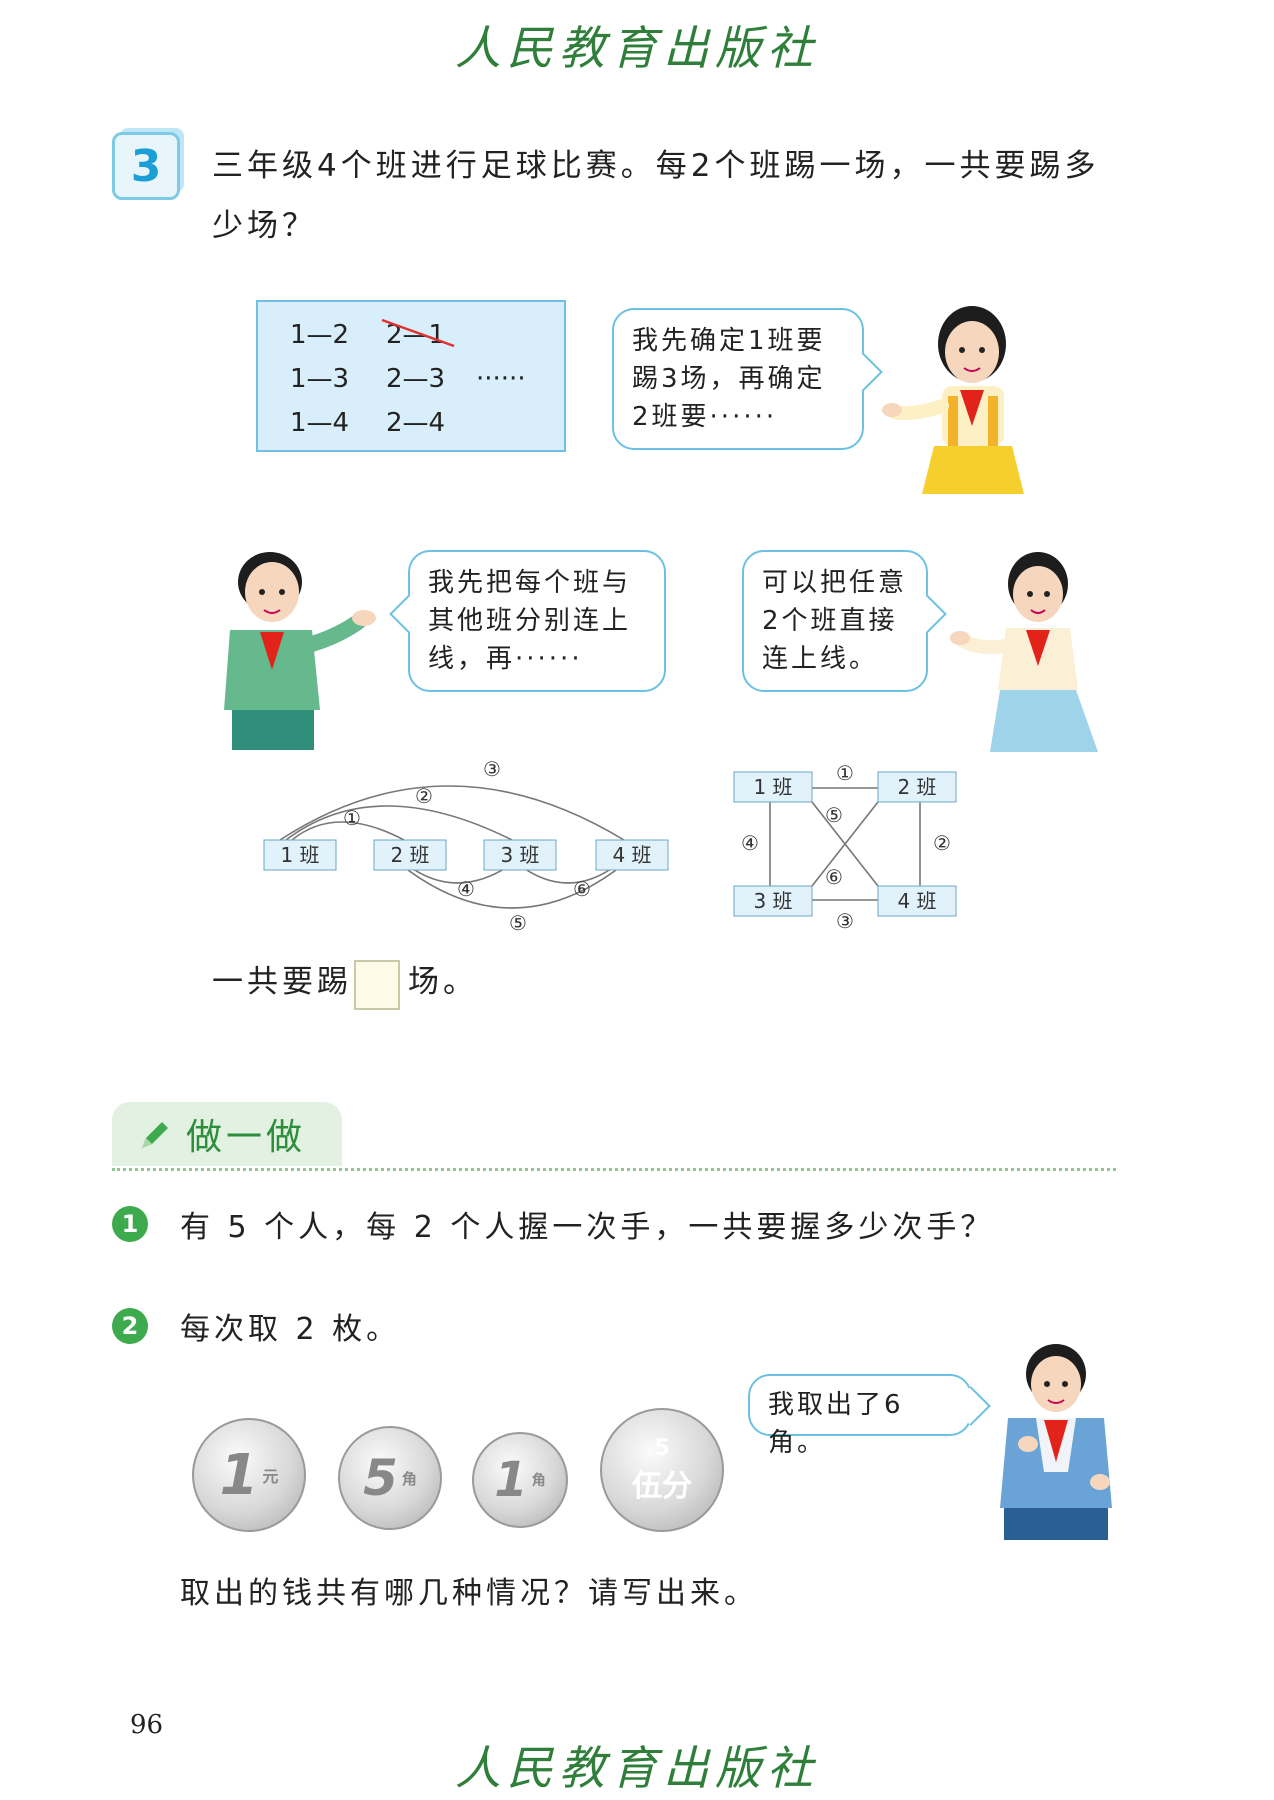 Image resolution: width=1274 pixels, height=1800 pixels. What do you see at coordinates (264, 226) in the screenshot?
I see `question-line-2: 少场？` at bounding box center [264, 226].